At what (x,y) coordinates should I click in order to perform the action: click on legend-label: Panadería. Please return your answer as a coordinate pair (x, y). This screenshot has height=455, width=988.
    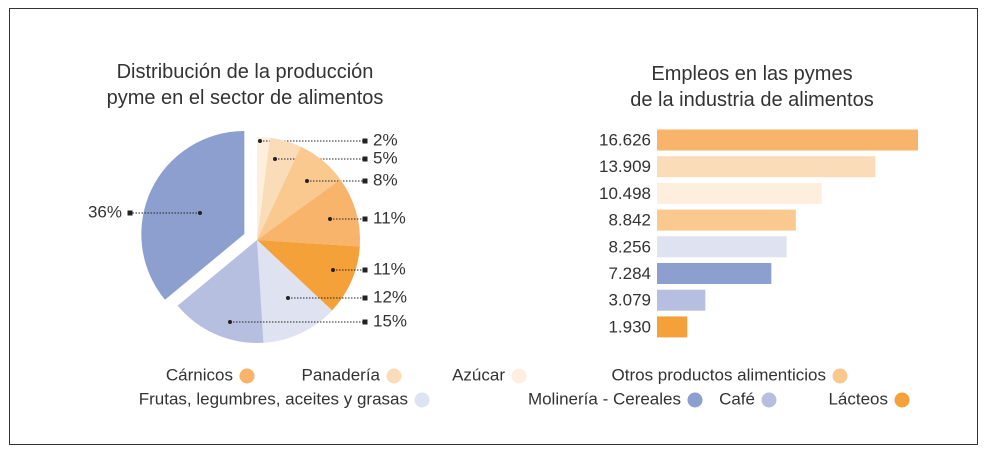
    Looking at the image, I should click on (341, 374).